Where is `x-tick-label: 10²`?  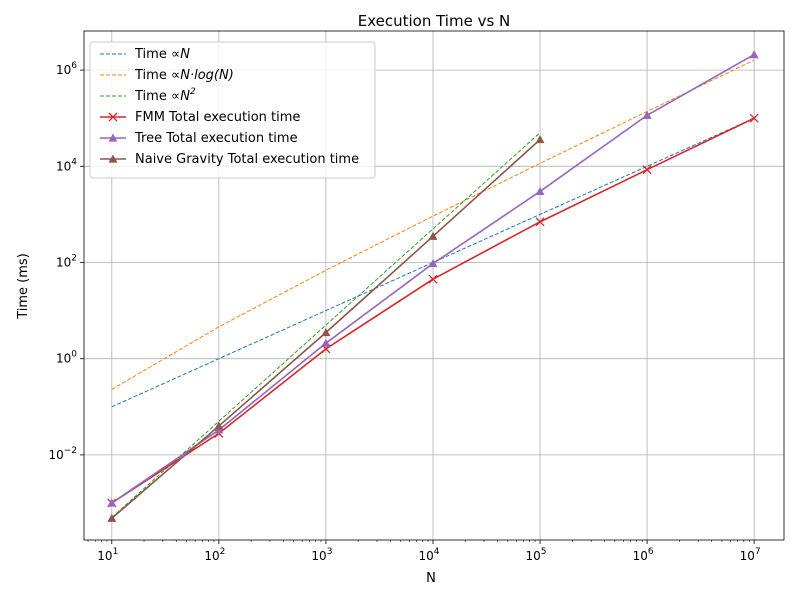
x-tick-label: 10² is located at coordinates (214, 555).